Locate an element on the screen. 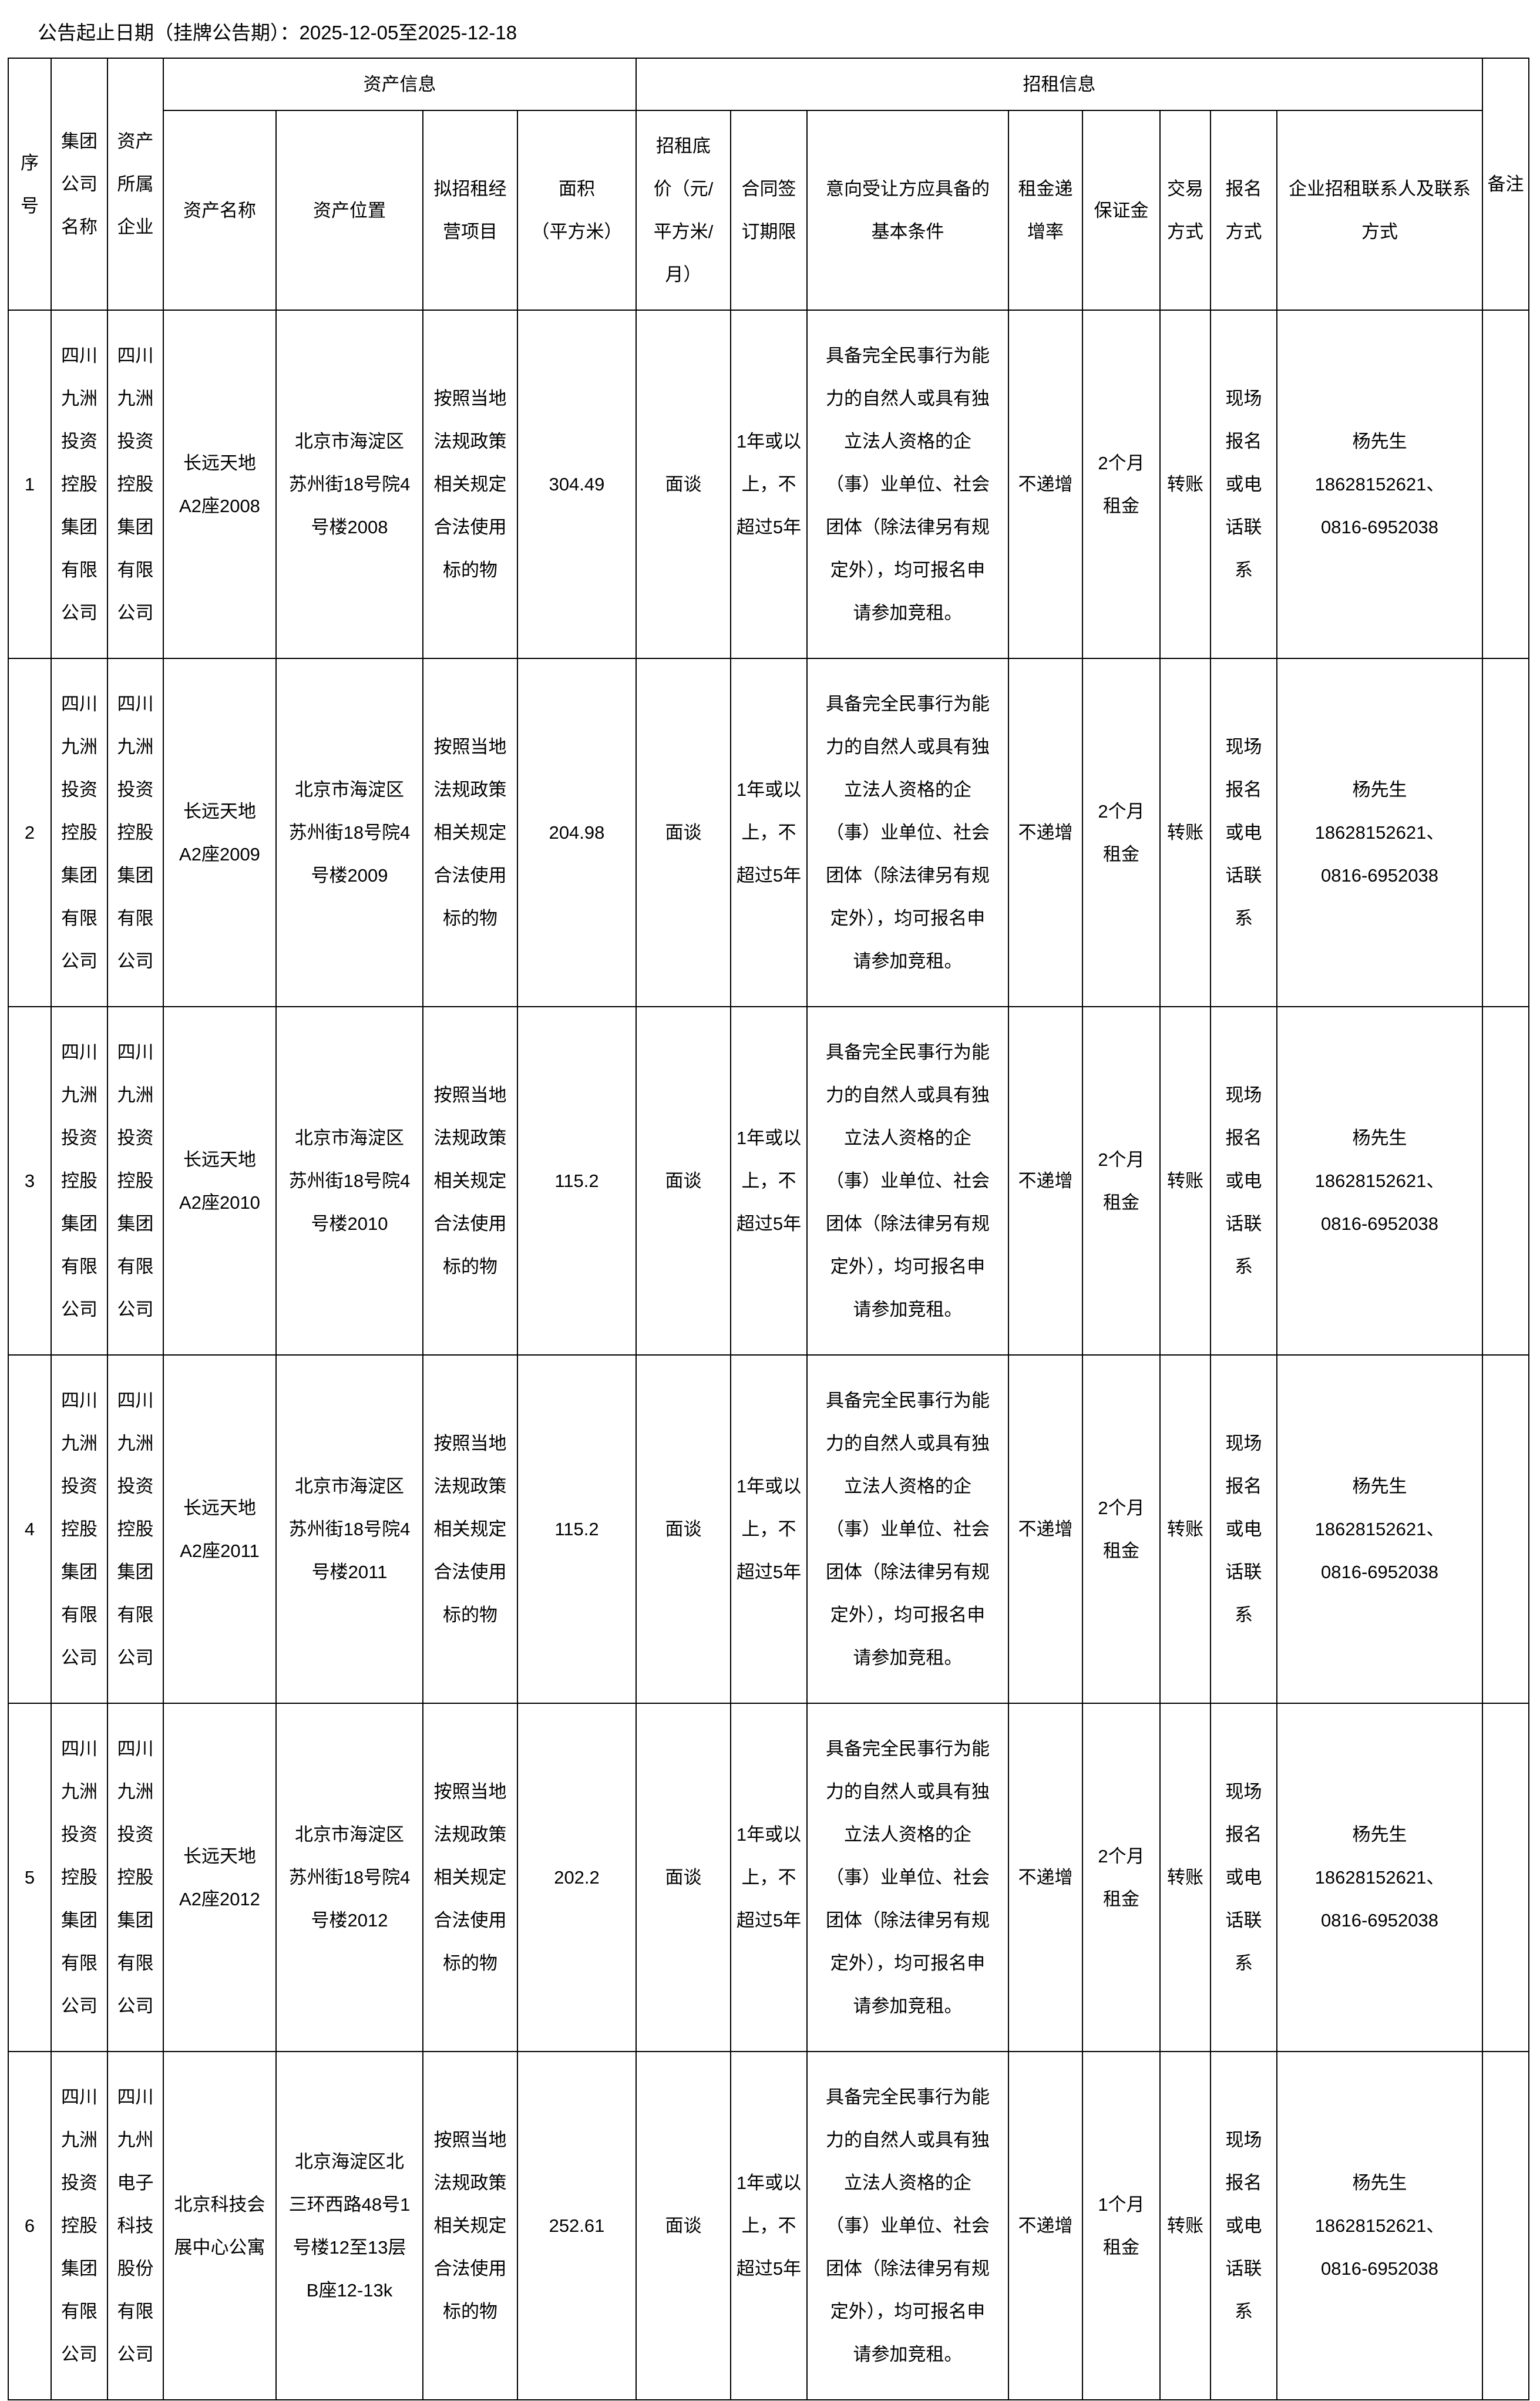  cell-asset-name: 长远天地 A2座2010 is located at coordinates (220, 1181).